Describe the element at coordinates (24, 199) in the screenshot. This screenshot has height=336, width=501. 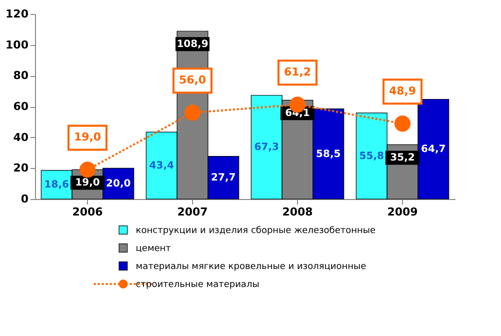
I see `y-tick-label: 0` at that location.